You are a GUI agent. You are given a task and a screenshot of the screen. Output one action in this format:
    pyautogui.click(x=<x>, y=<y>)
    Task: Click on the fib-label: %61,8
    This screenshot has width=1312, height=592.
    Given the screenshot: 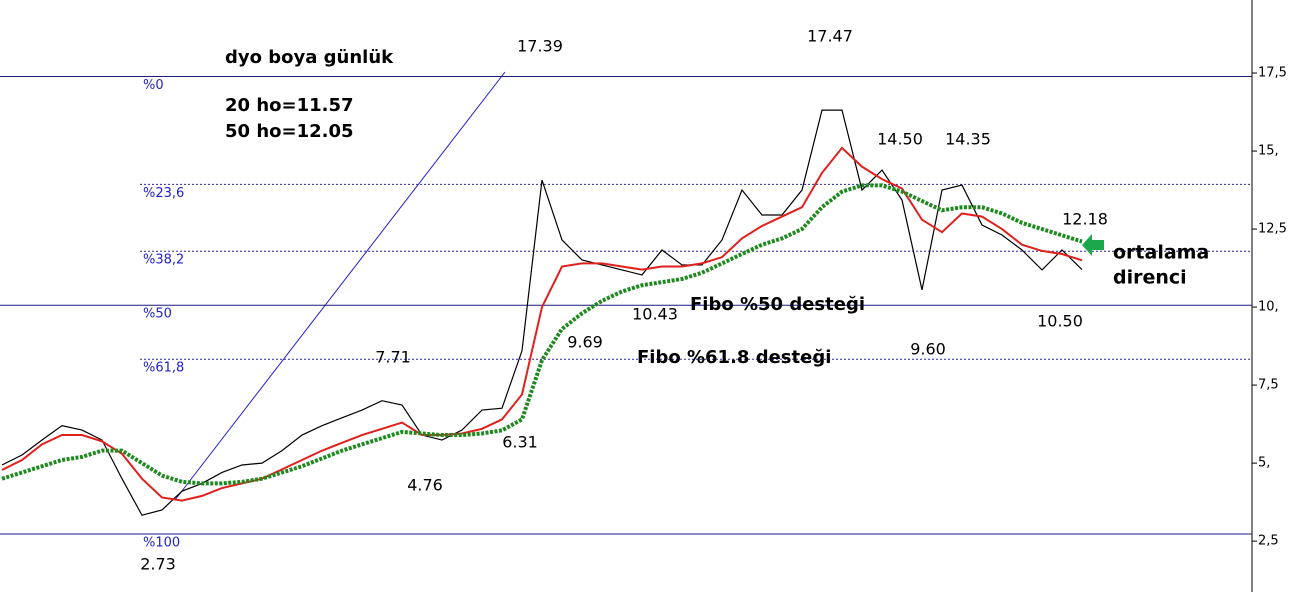 What is the action you would take?
    pyautogui.click(x=163, y=368)
    